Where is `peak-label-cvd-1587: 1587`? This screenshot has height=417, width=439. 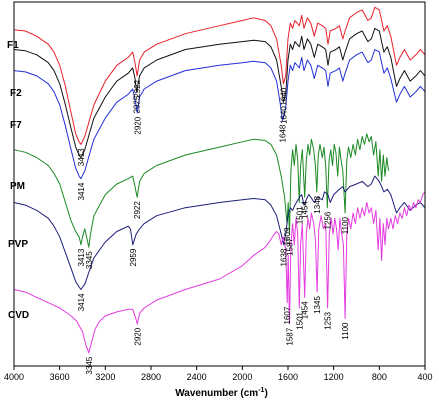
peak-label-cvd-1587: 1587 is located at coordinates (290, 336).